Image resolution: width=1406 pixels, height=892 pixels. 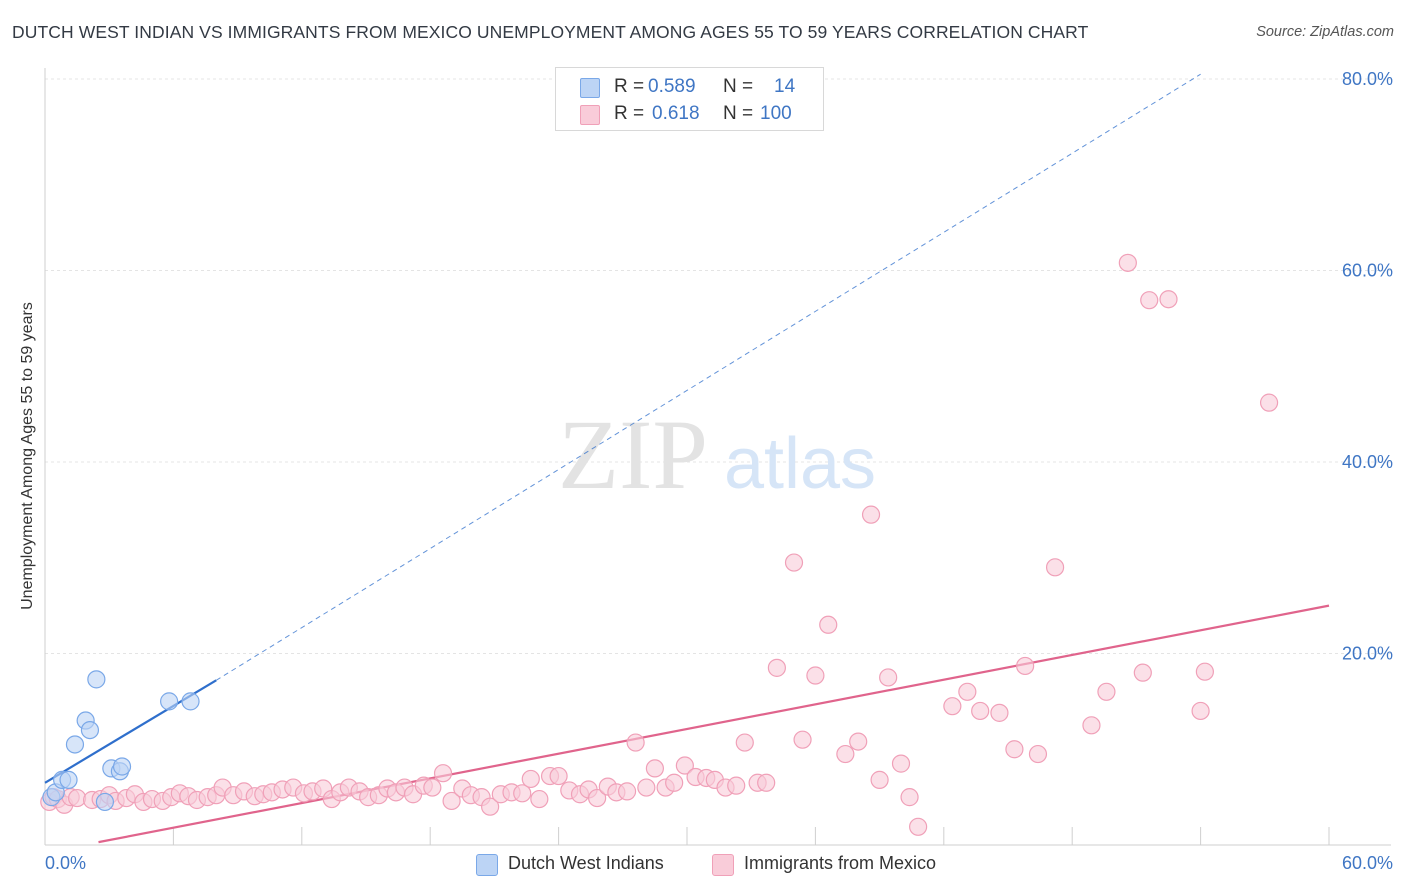 I want to click on r-value: 0.589, so click(x=672, y=86).